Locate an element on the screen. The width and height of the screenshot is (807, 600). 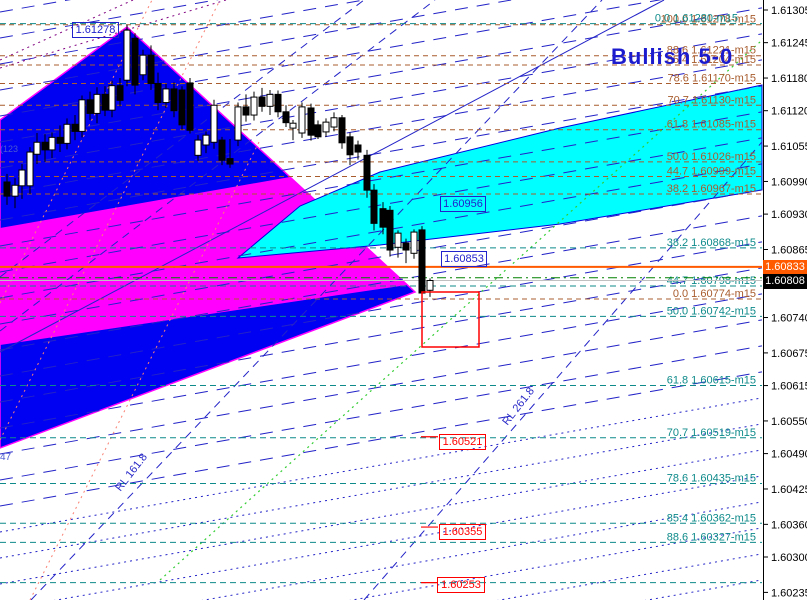
fib-brown-label: 61.8 1.61085-m15 is located at coordinates (711, 125).